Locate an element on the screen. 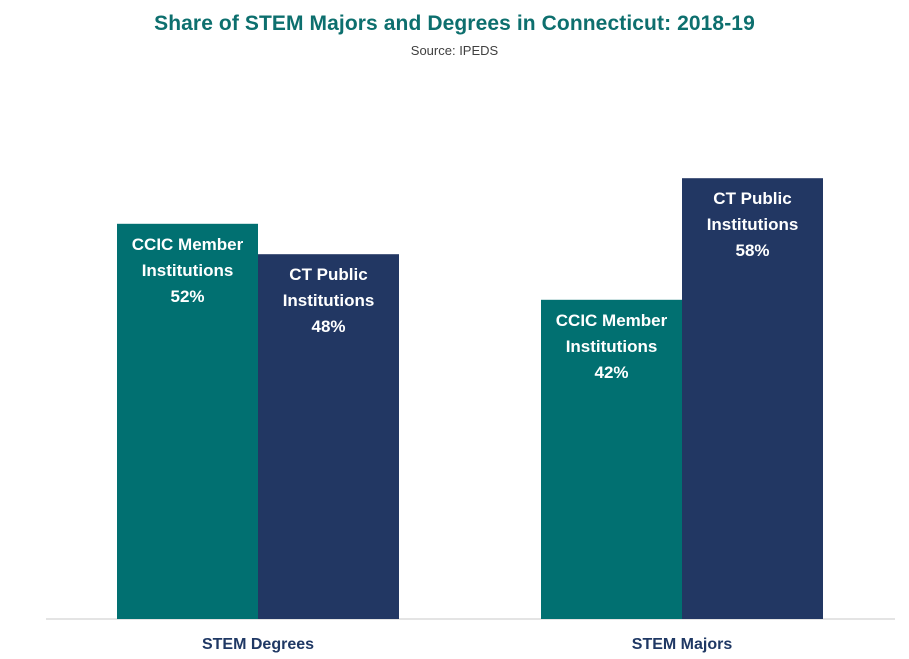 The width and height of the screenshot is (909, 659). data-label-value: 42% is located at coordinates (611, 372).